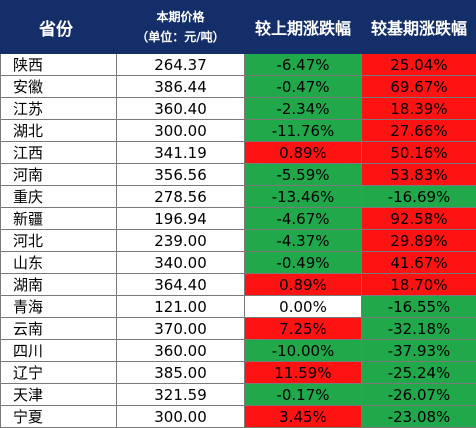 The width and height of the screenshot is (476, 428). What do you see at coordinates (59, 395) in the screenshot?
I see `province-cell: 天津` at bounding box center [59, 395].